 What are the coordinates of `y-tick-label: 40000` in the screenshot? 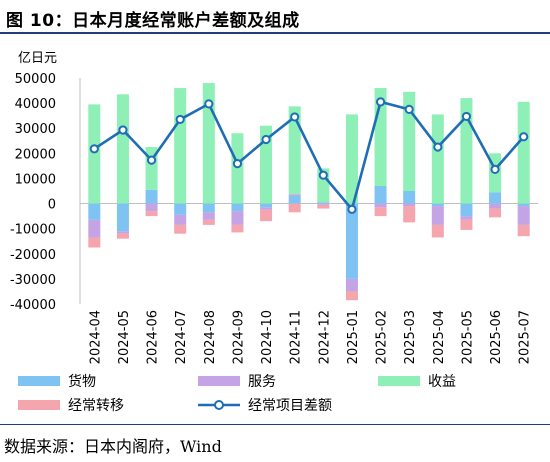 It's located at (35, 104).